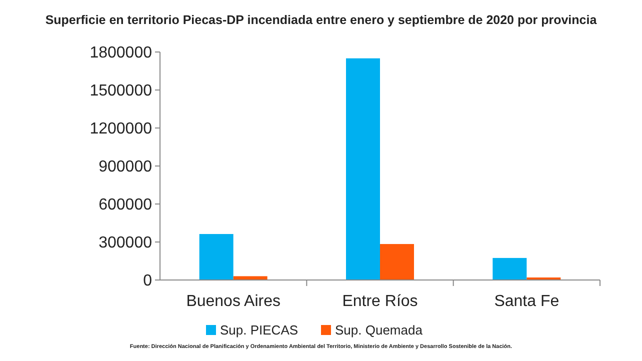  Describe the element at coordinates (125, 205) in the screenshot. I see `y-tick-label: 600000` at that location.